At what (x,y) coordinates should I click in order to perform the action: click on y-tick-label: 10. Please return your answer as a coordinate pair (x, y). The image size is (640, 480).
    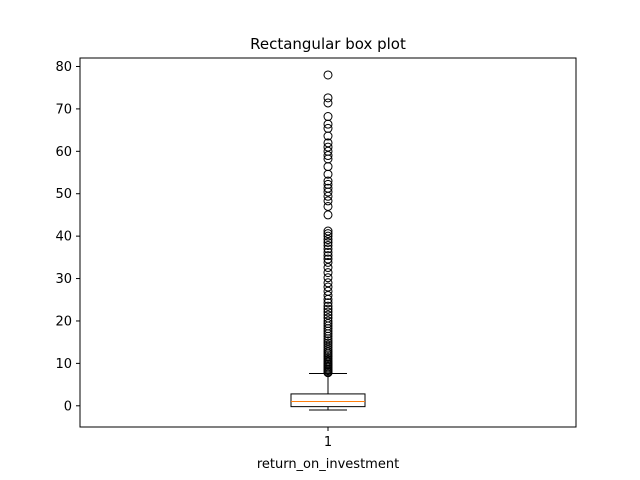
    Looking at the image, I should click on (63, 364).